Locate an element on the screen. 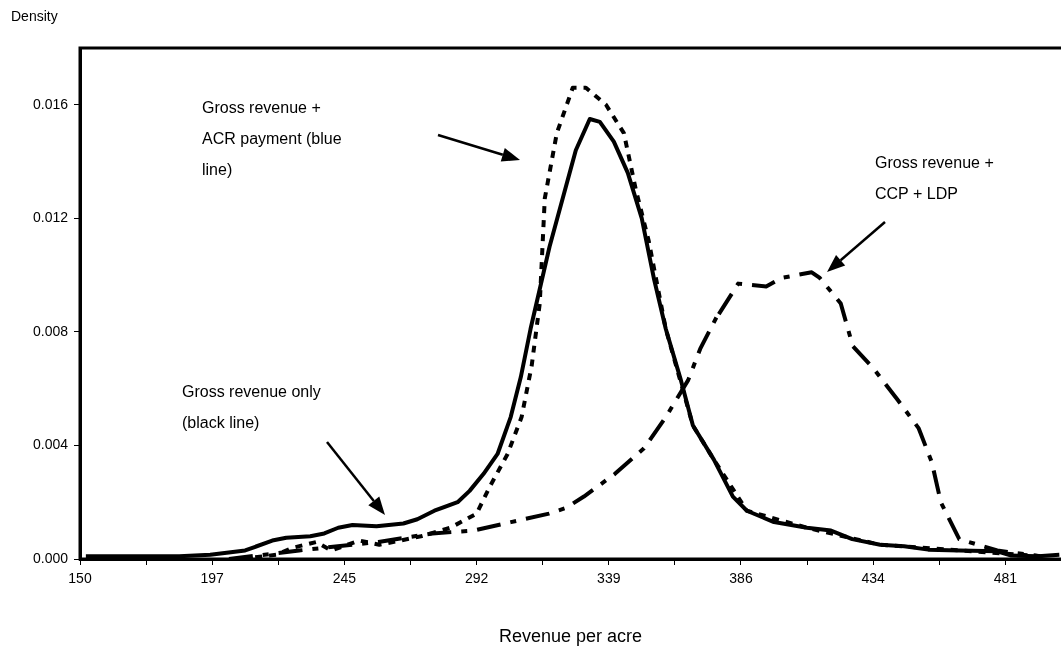 This screenshot has height=652, width=1061. y-tick-label: 0.000 is located at coordinates (50, 557).